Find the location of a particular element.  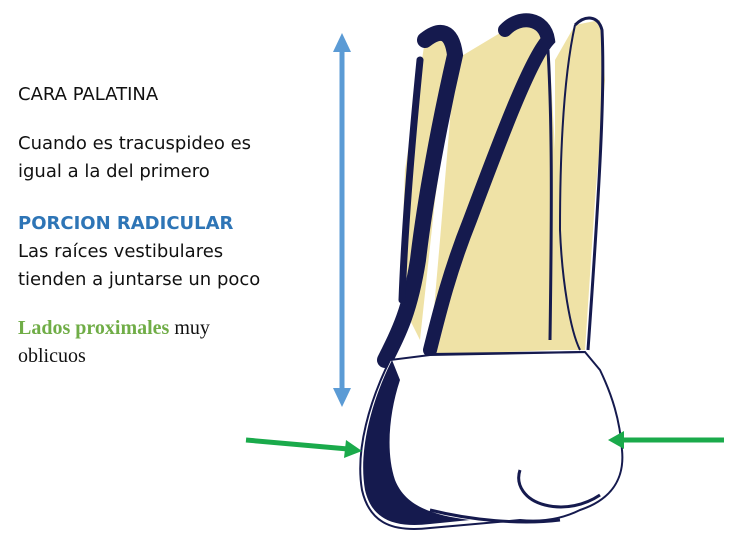

crown-bottom-detail is located at coordinates (559, 489).